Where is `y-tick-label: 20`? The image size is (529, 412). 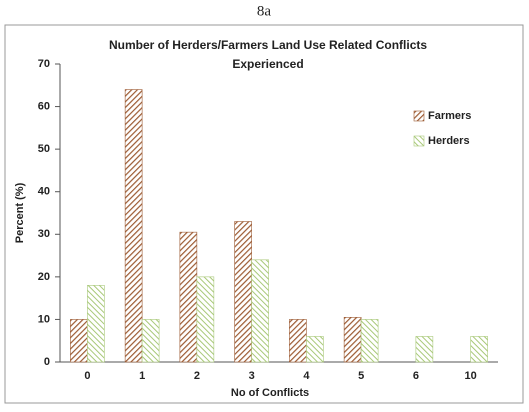 y-tick-label: 20 is located at coordinates (44, 277).